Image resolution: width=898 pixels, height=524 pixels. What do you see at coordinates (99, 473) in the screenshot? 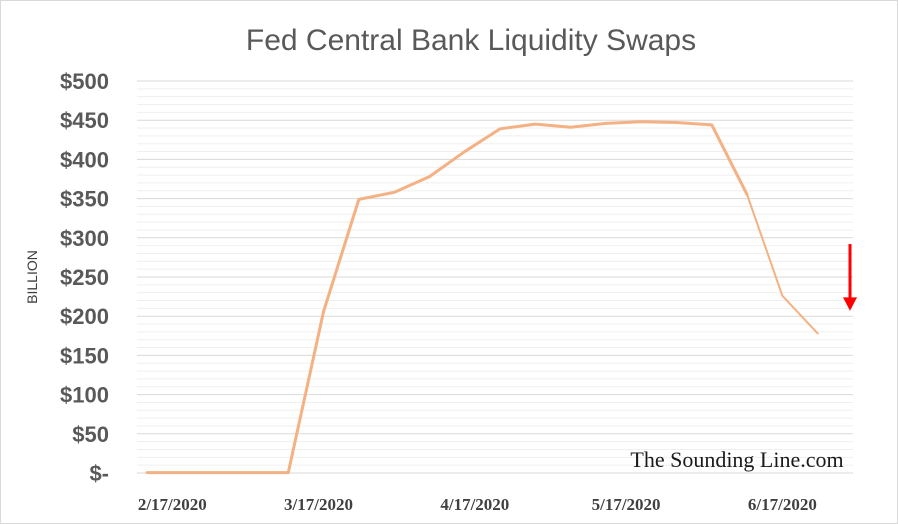
I see `y-tick-label: $-` at bounding box center [99, 473].